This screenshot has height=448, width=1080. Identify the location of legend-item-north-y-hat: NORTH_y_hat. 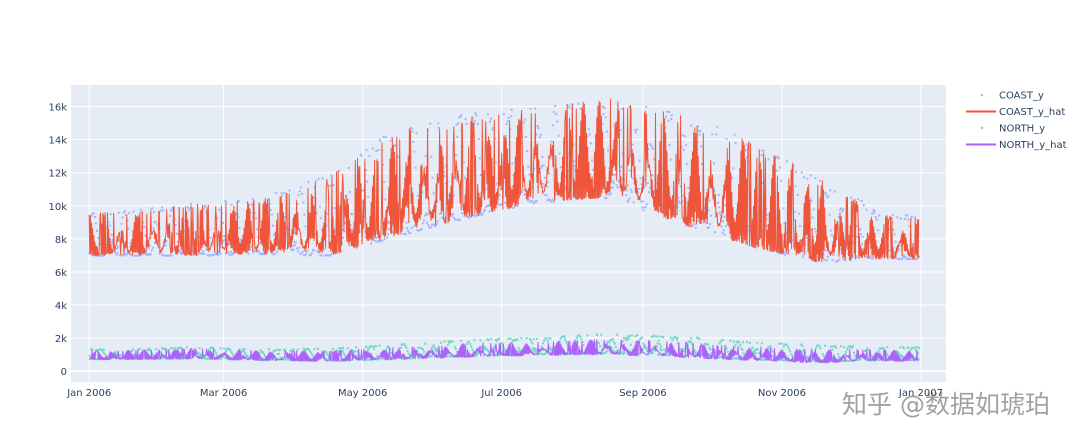
(1016, 145).